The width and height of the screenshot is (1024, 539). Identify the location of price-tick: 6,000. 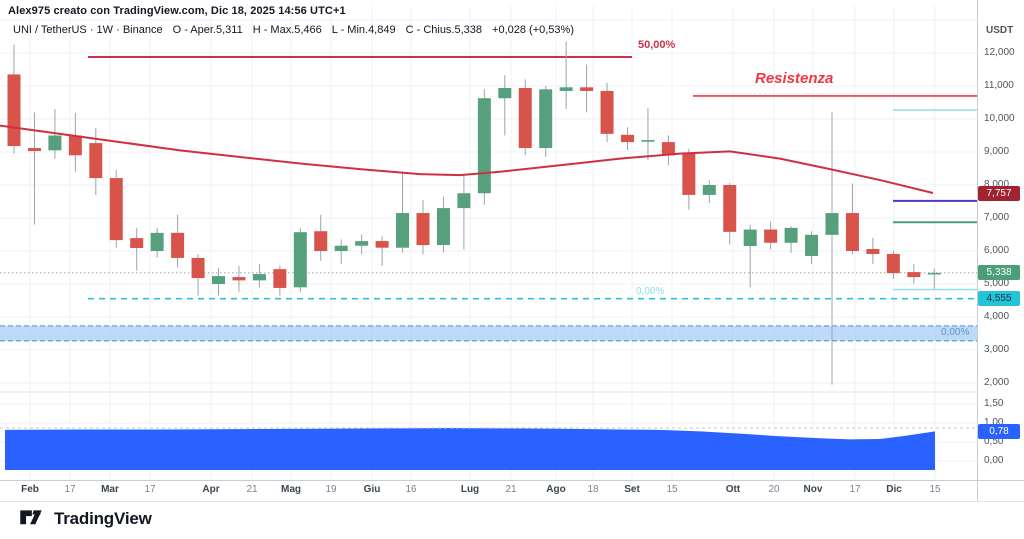
(997, 250).